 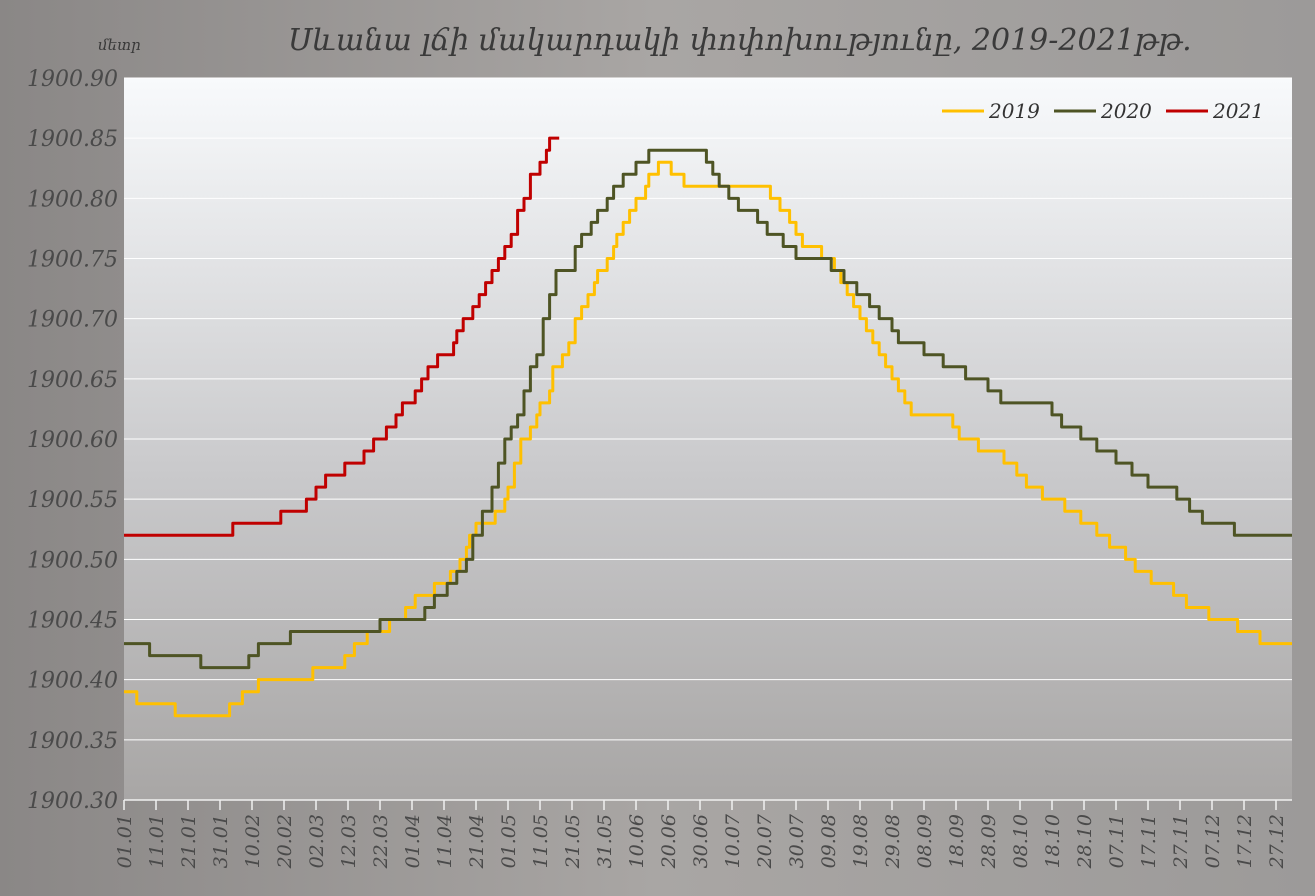 What do you see at coordinates (72, 320) in the screenshot?
I see `y-tick-label: 1900.70` at bounding box center [72, 320].